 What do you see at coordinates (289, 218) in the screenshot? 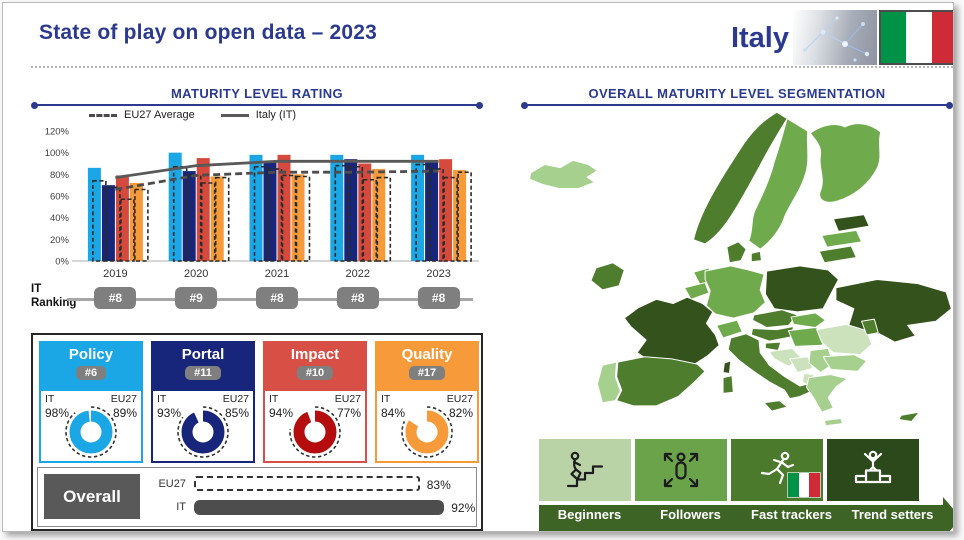
I see `bar-outline-impact-eu27` at bounding box center [289, 218].